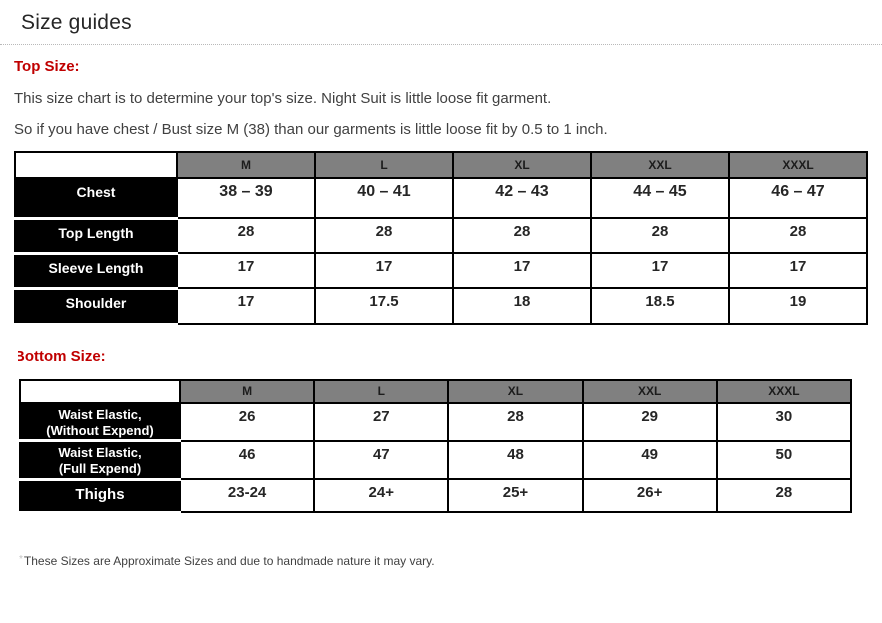 The width and height of the screenshot is (882, 623). Describe the element at coordinates (649, 495) in the screenshot. I see `size-value-cell: 26+` at that location.